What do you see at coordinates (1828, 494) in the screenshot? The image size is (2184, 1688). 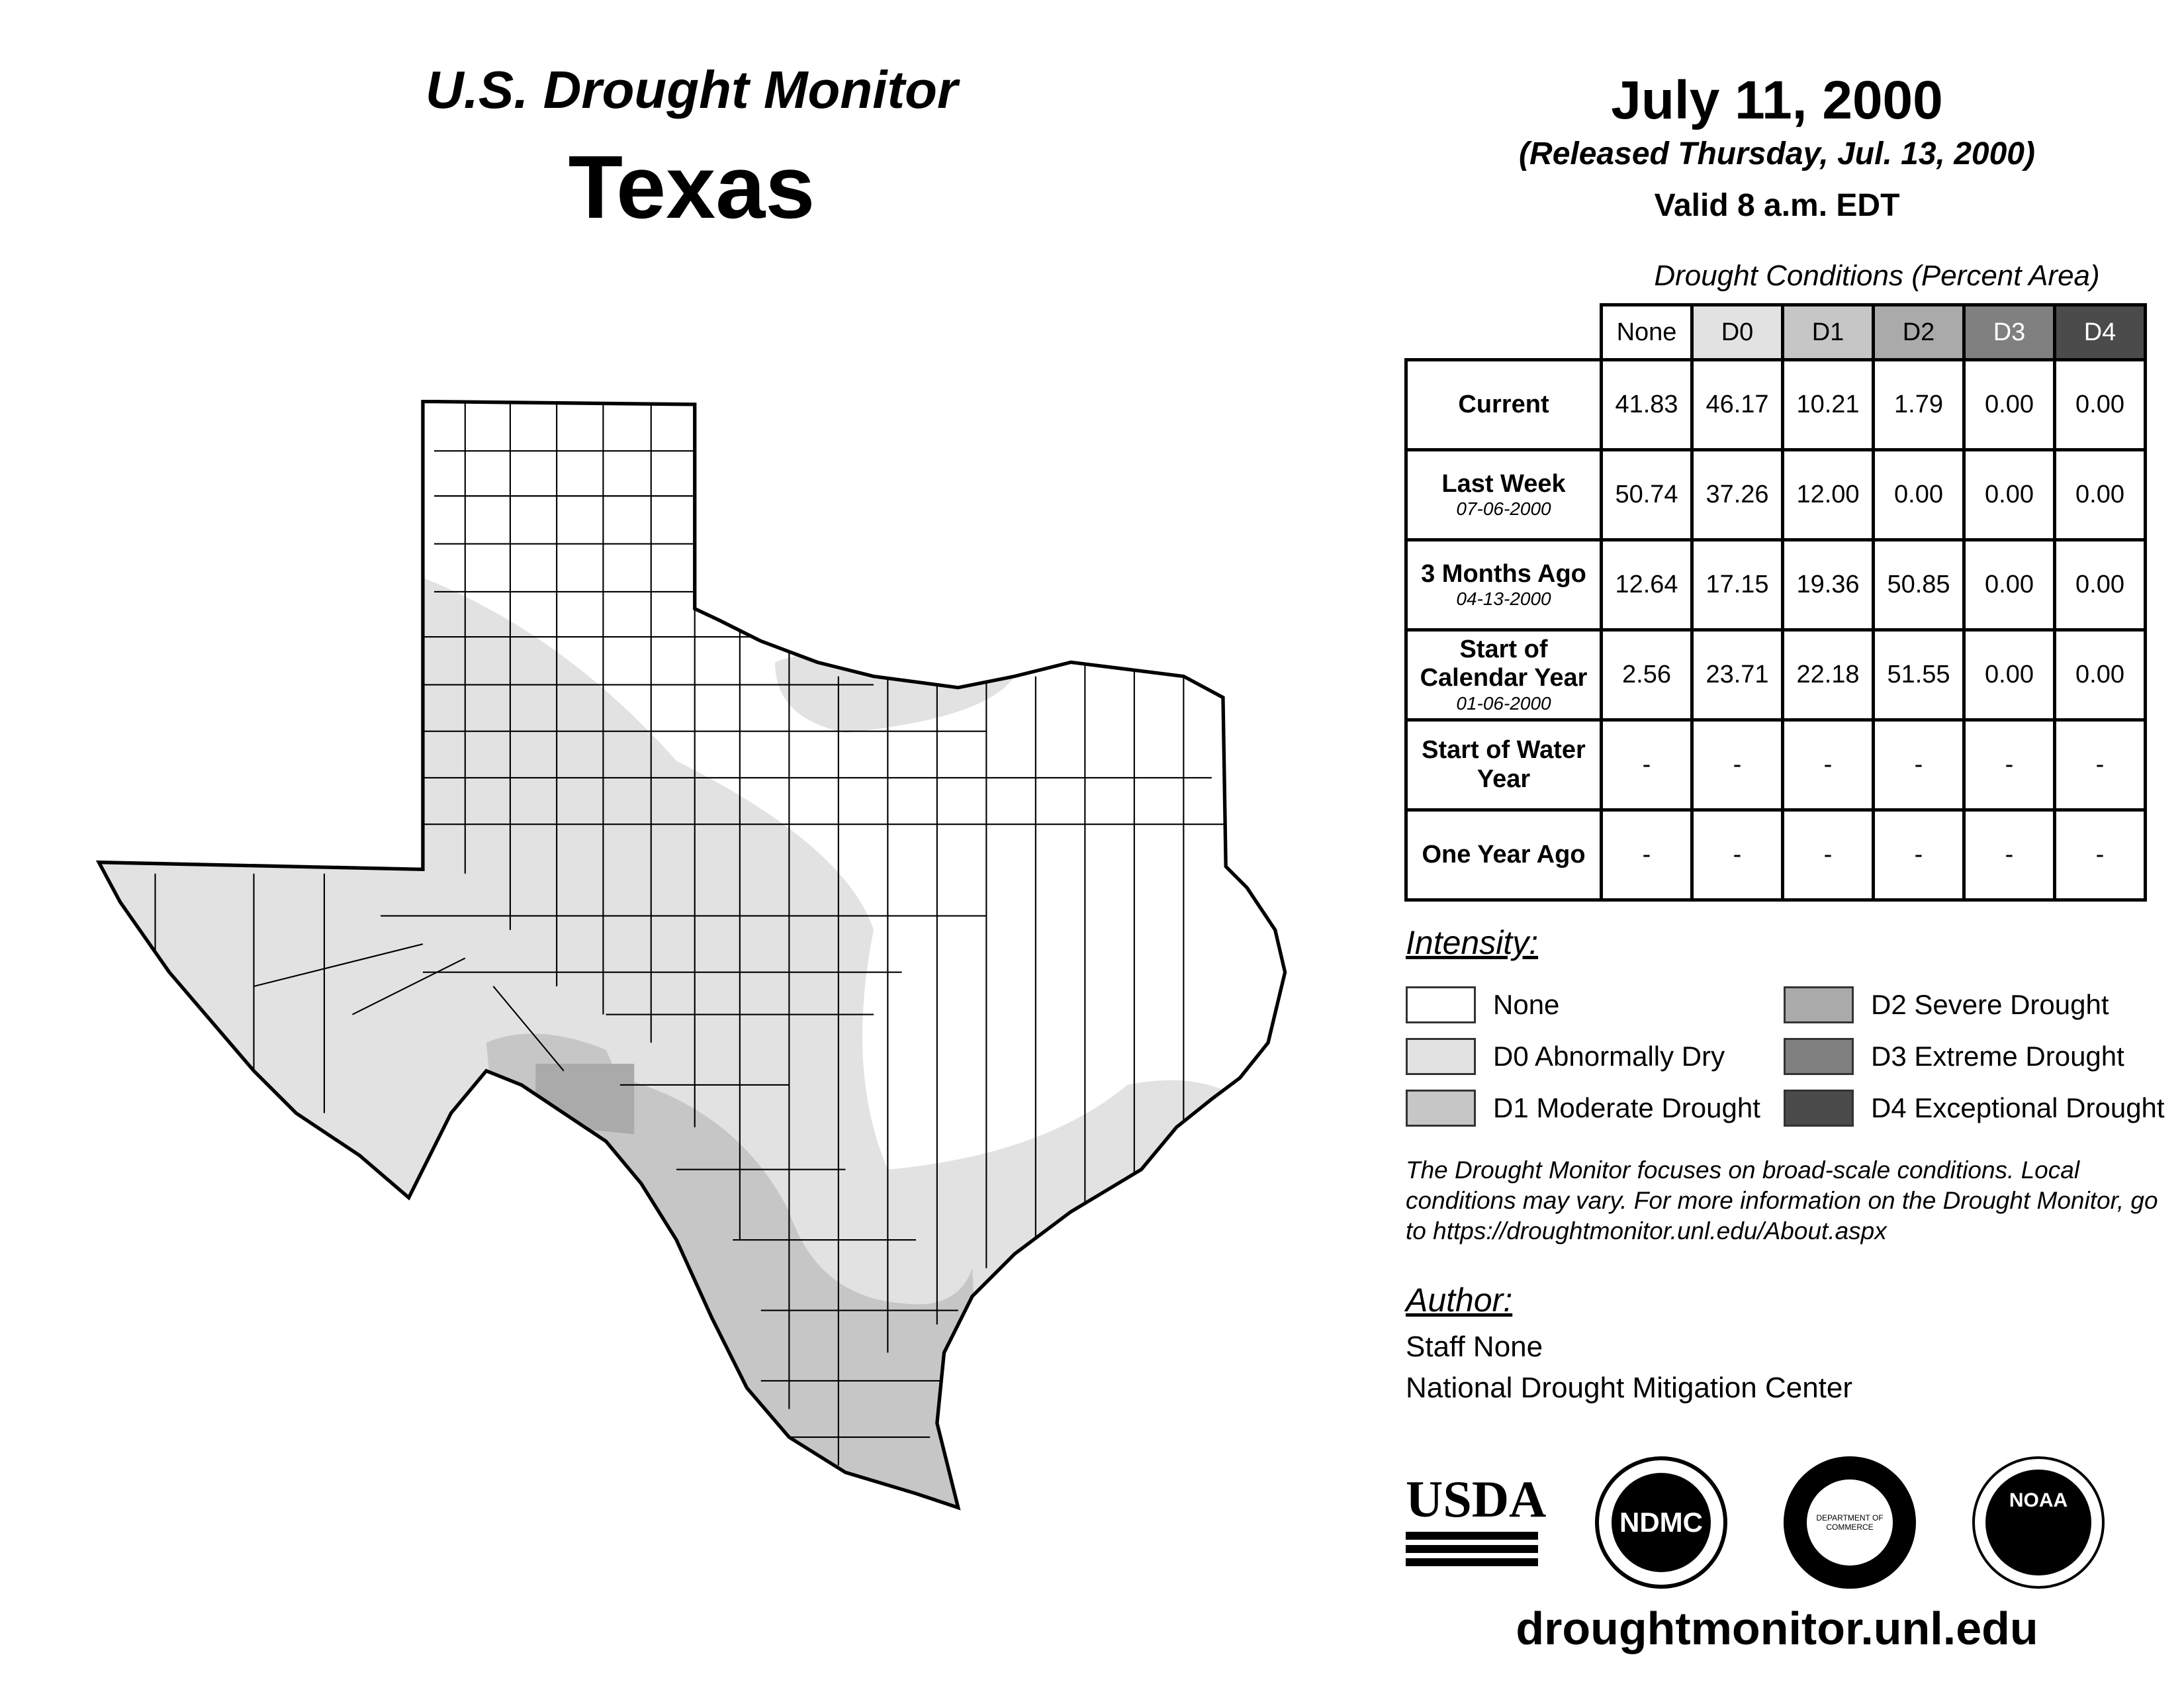 I see `table-cell: 12.00` at bounding box center [1828, 494].